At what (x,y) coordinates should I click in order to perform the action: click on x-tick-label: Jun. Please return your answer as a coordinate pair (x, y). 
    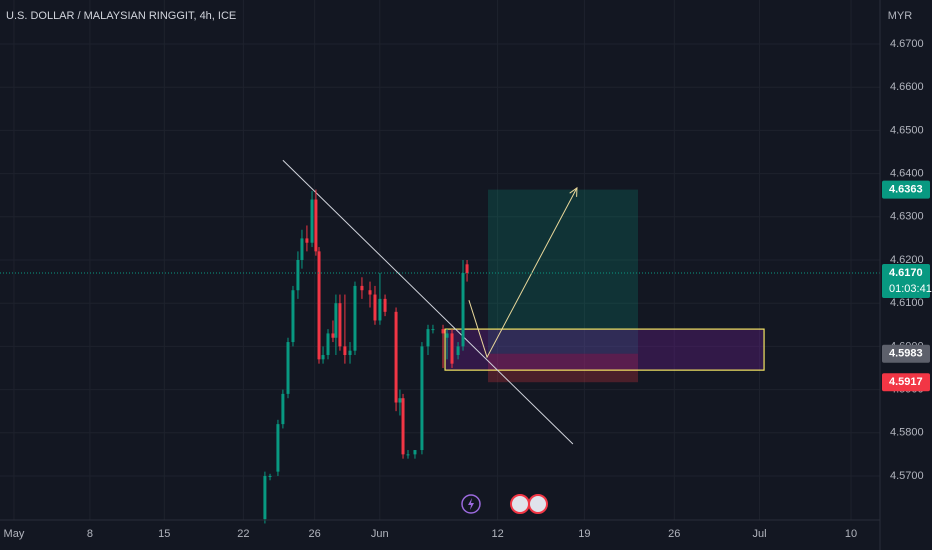
    Looking at the image, I should click on (380, 534).